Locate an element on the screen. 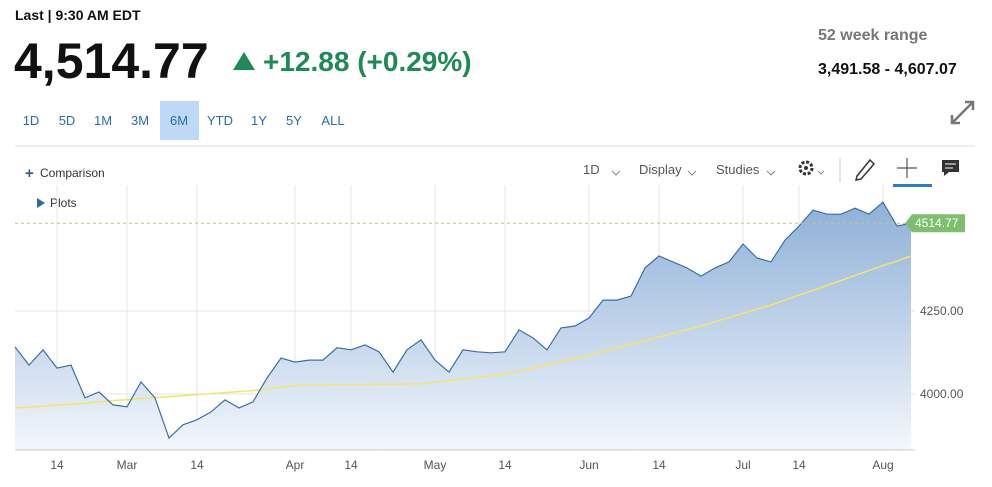  expand-icon is located at coordinates (962, 112).